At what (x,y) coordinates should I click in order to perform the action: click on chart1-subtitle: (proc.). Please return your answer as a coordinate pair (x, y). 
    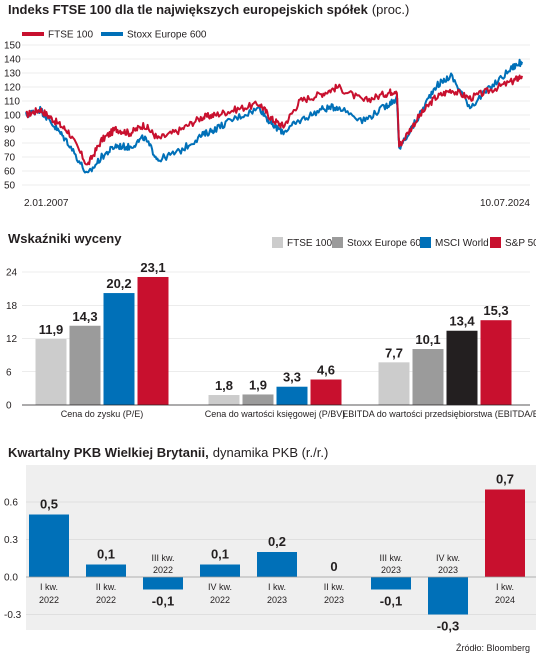
    Looking at the image, I should click on (391, 9).